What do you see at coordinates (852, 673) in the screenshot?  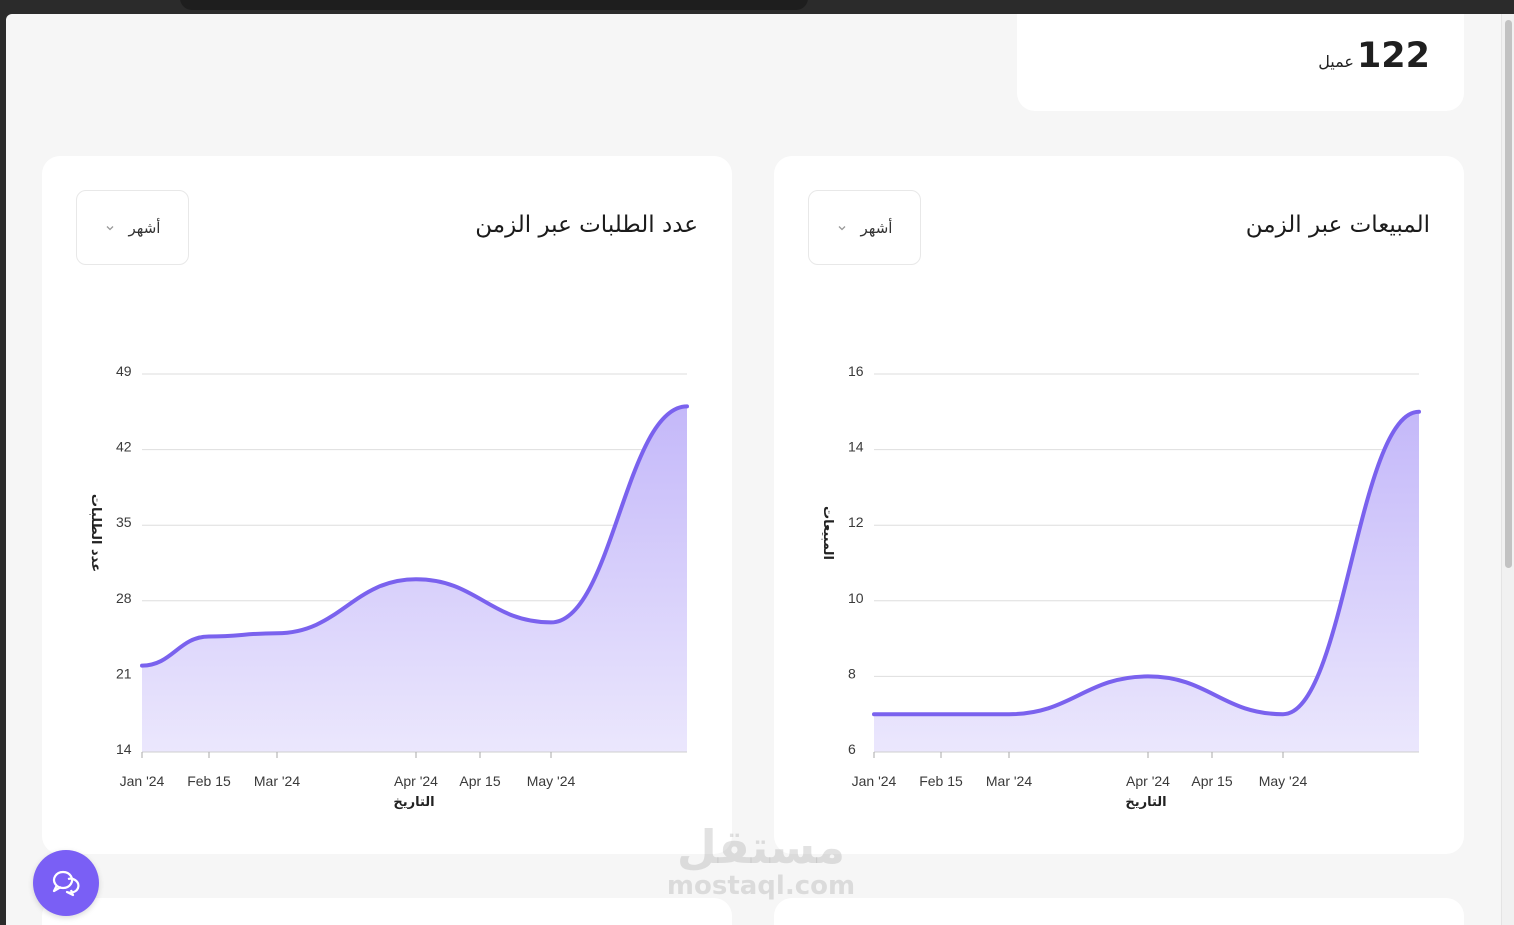 I see `y-tick-label: 8` at bounding box center [852, 673].